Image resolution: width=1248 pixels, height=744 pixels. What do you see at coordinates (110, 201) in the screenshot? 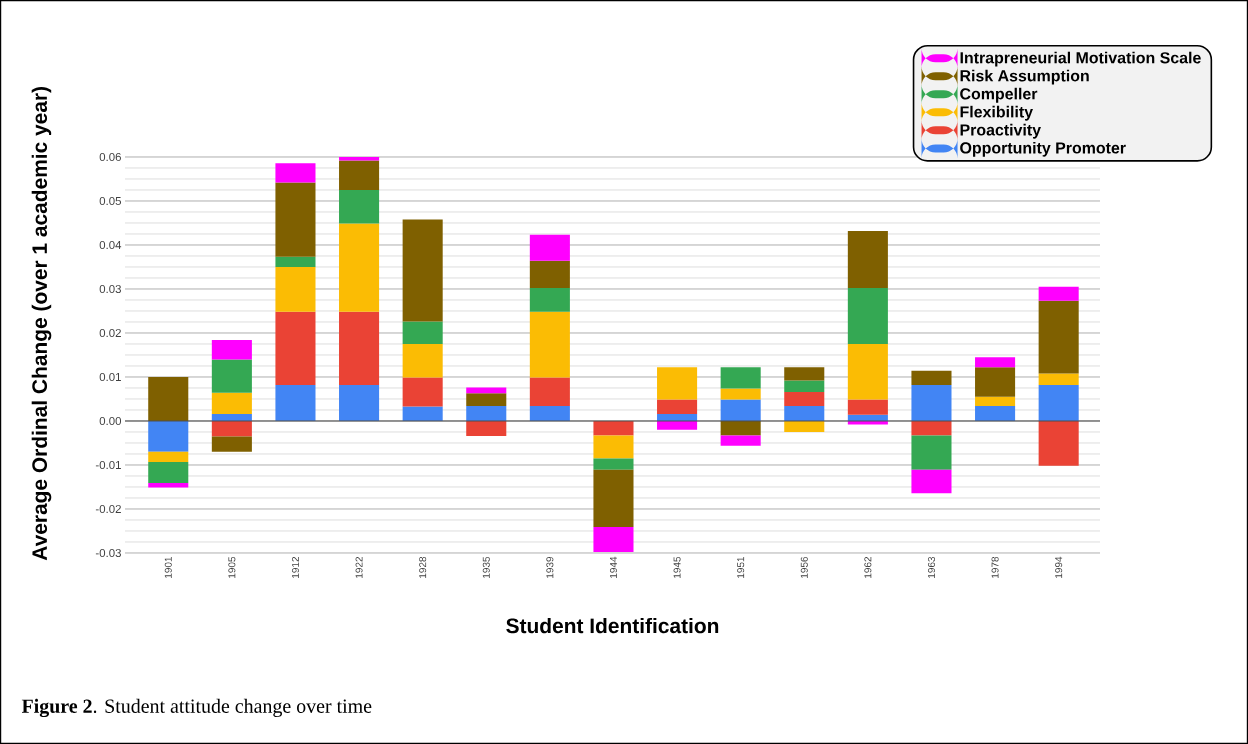
I see `y-tick-label: 0.05` at bounding box center [110, 201].